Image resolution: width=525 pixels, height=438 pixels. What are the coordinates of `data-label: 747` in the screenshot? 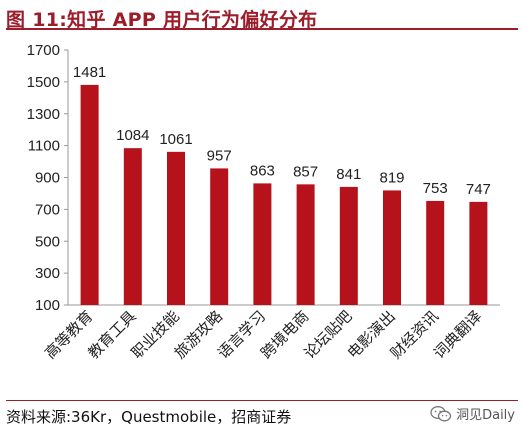 It's located at (478, 189).